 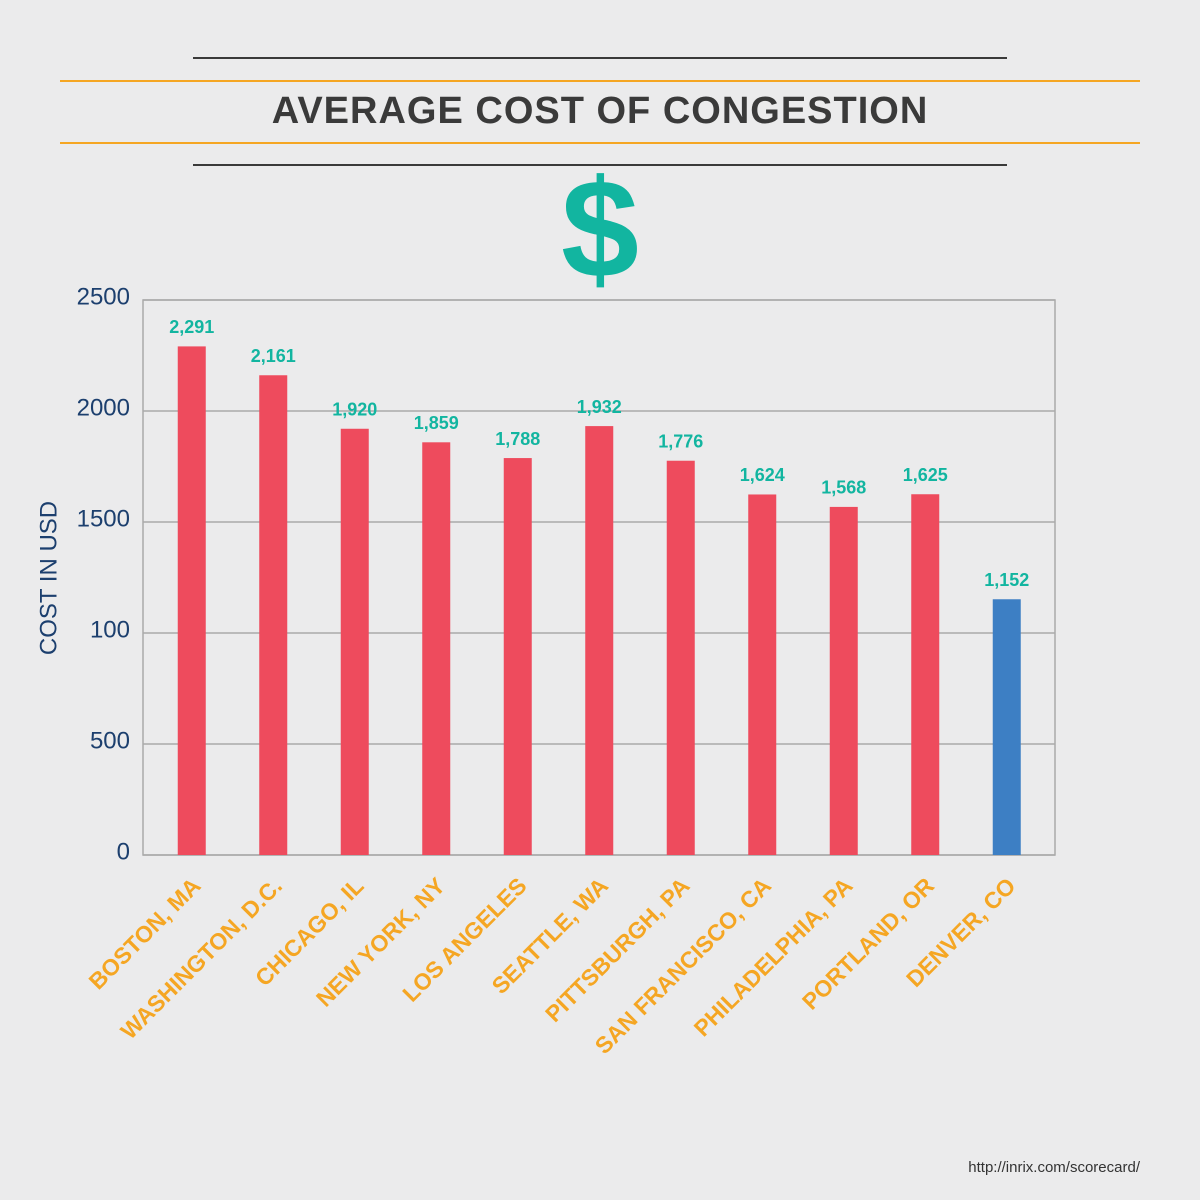 What do you see at coordinates (103, 407) in the screenshot?
I see `y-tick-label: 2000` at bounding box center [103, 407].